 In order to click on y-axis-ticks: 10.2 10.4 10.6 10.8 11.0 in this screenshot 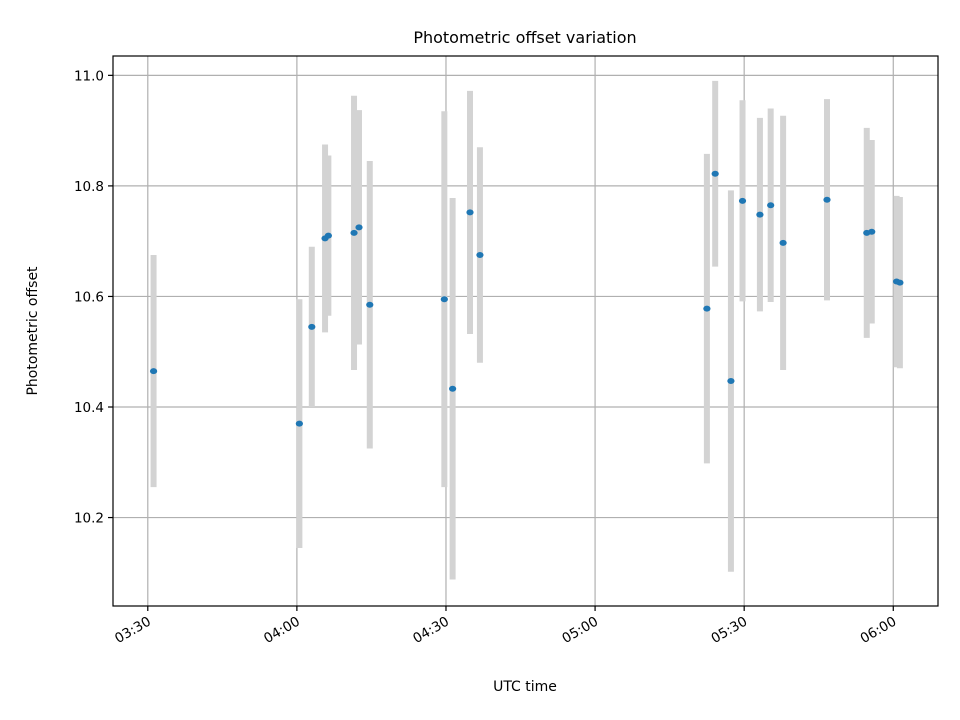, I will do `click(93, 297)`.